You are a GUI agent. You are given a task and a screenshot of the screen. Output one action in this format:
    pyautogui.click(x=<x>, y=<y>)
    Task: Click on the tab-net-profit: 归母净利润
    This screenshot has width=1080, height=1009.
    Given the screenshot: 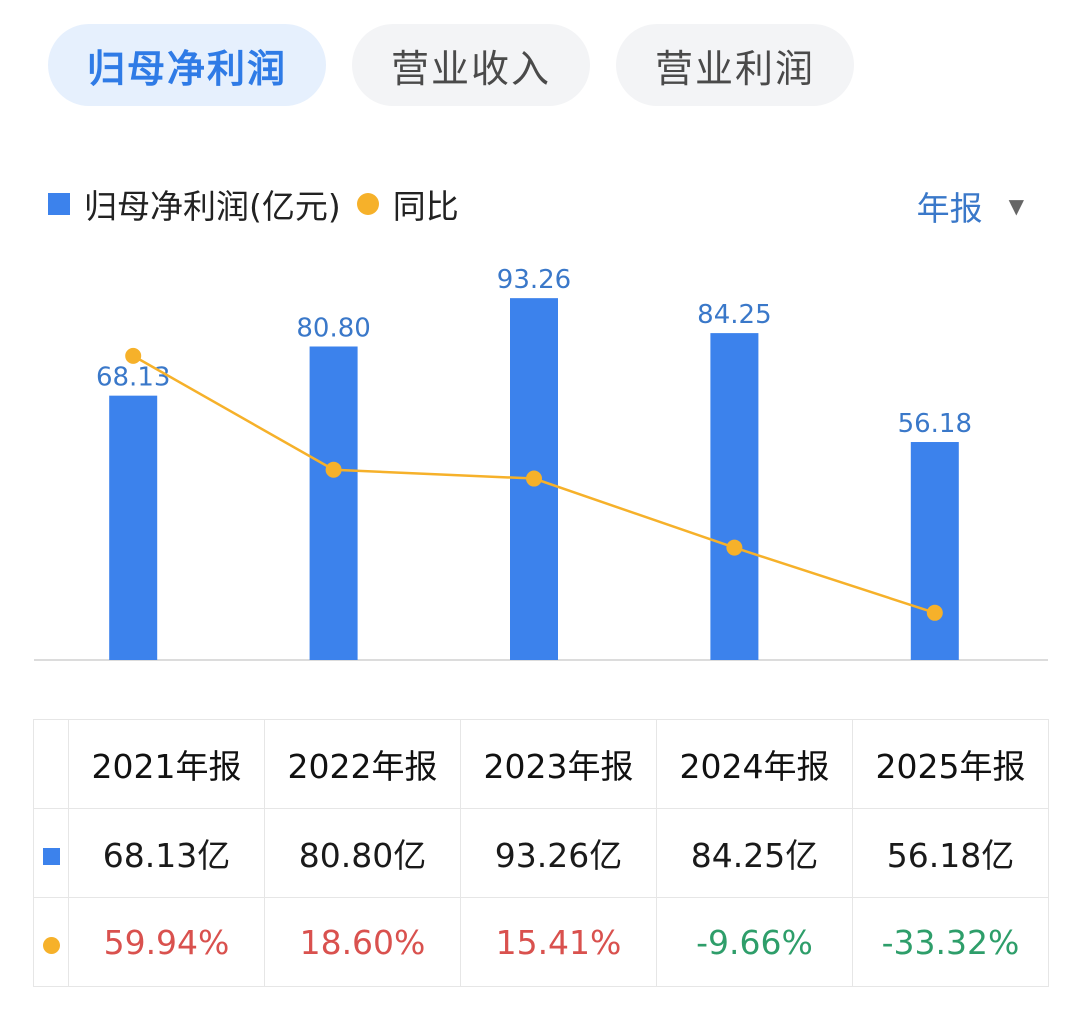 What is the action you would take?
    pyautogui.click(x=187, y=65)
    